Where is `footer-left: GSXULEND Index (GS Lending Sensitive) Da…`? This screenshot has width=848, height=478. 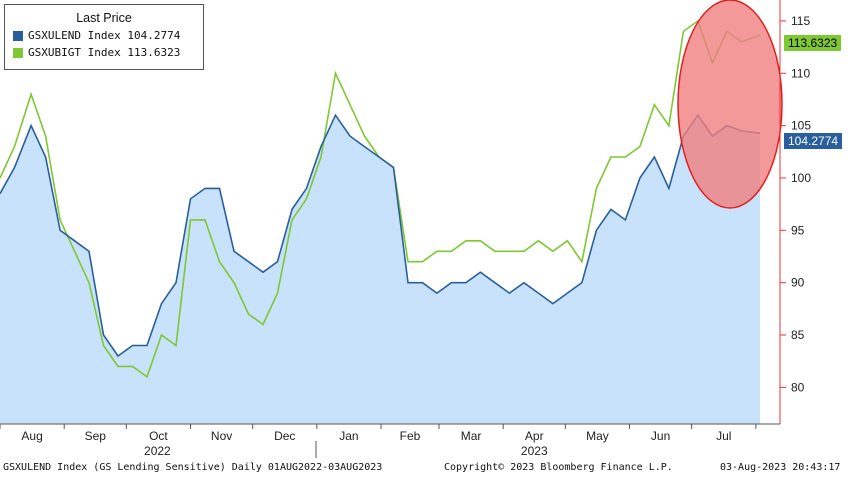
footer-left: GSXULEND Index (GS Lending Sensitive) Da… is located at coordinates (193, 467).